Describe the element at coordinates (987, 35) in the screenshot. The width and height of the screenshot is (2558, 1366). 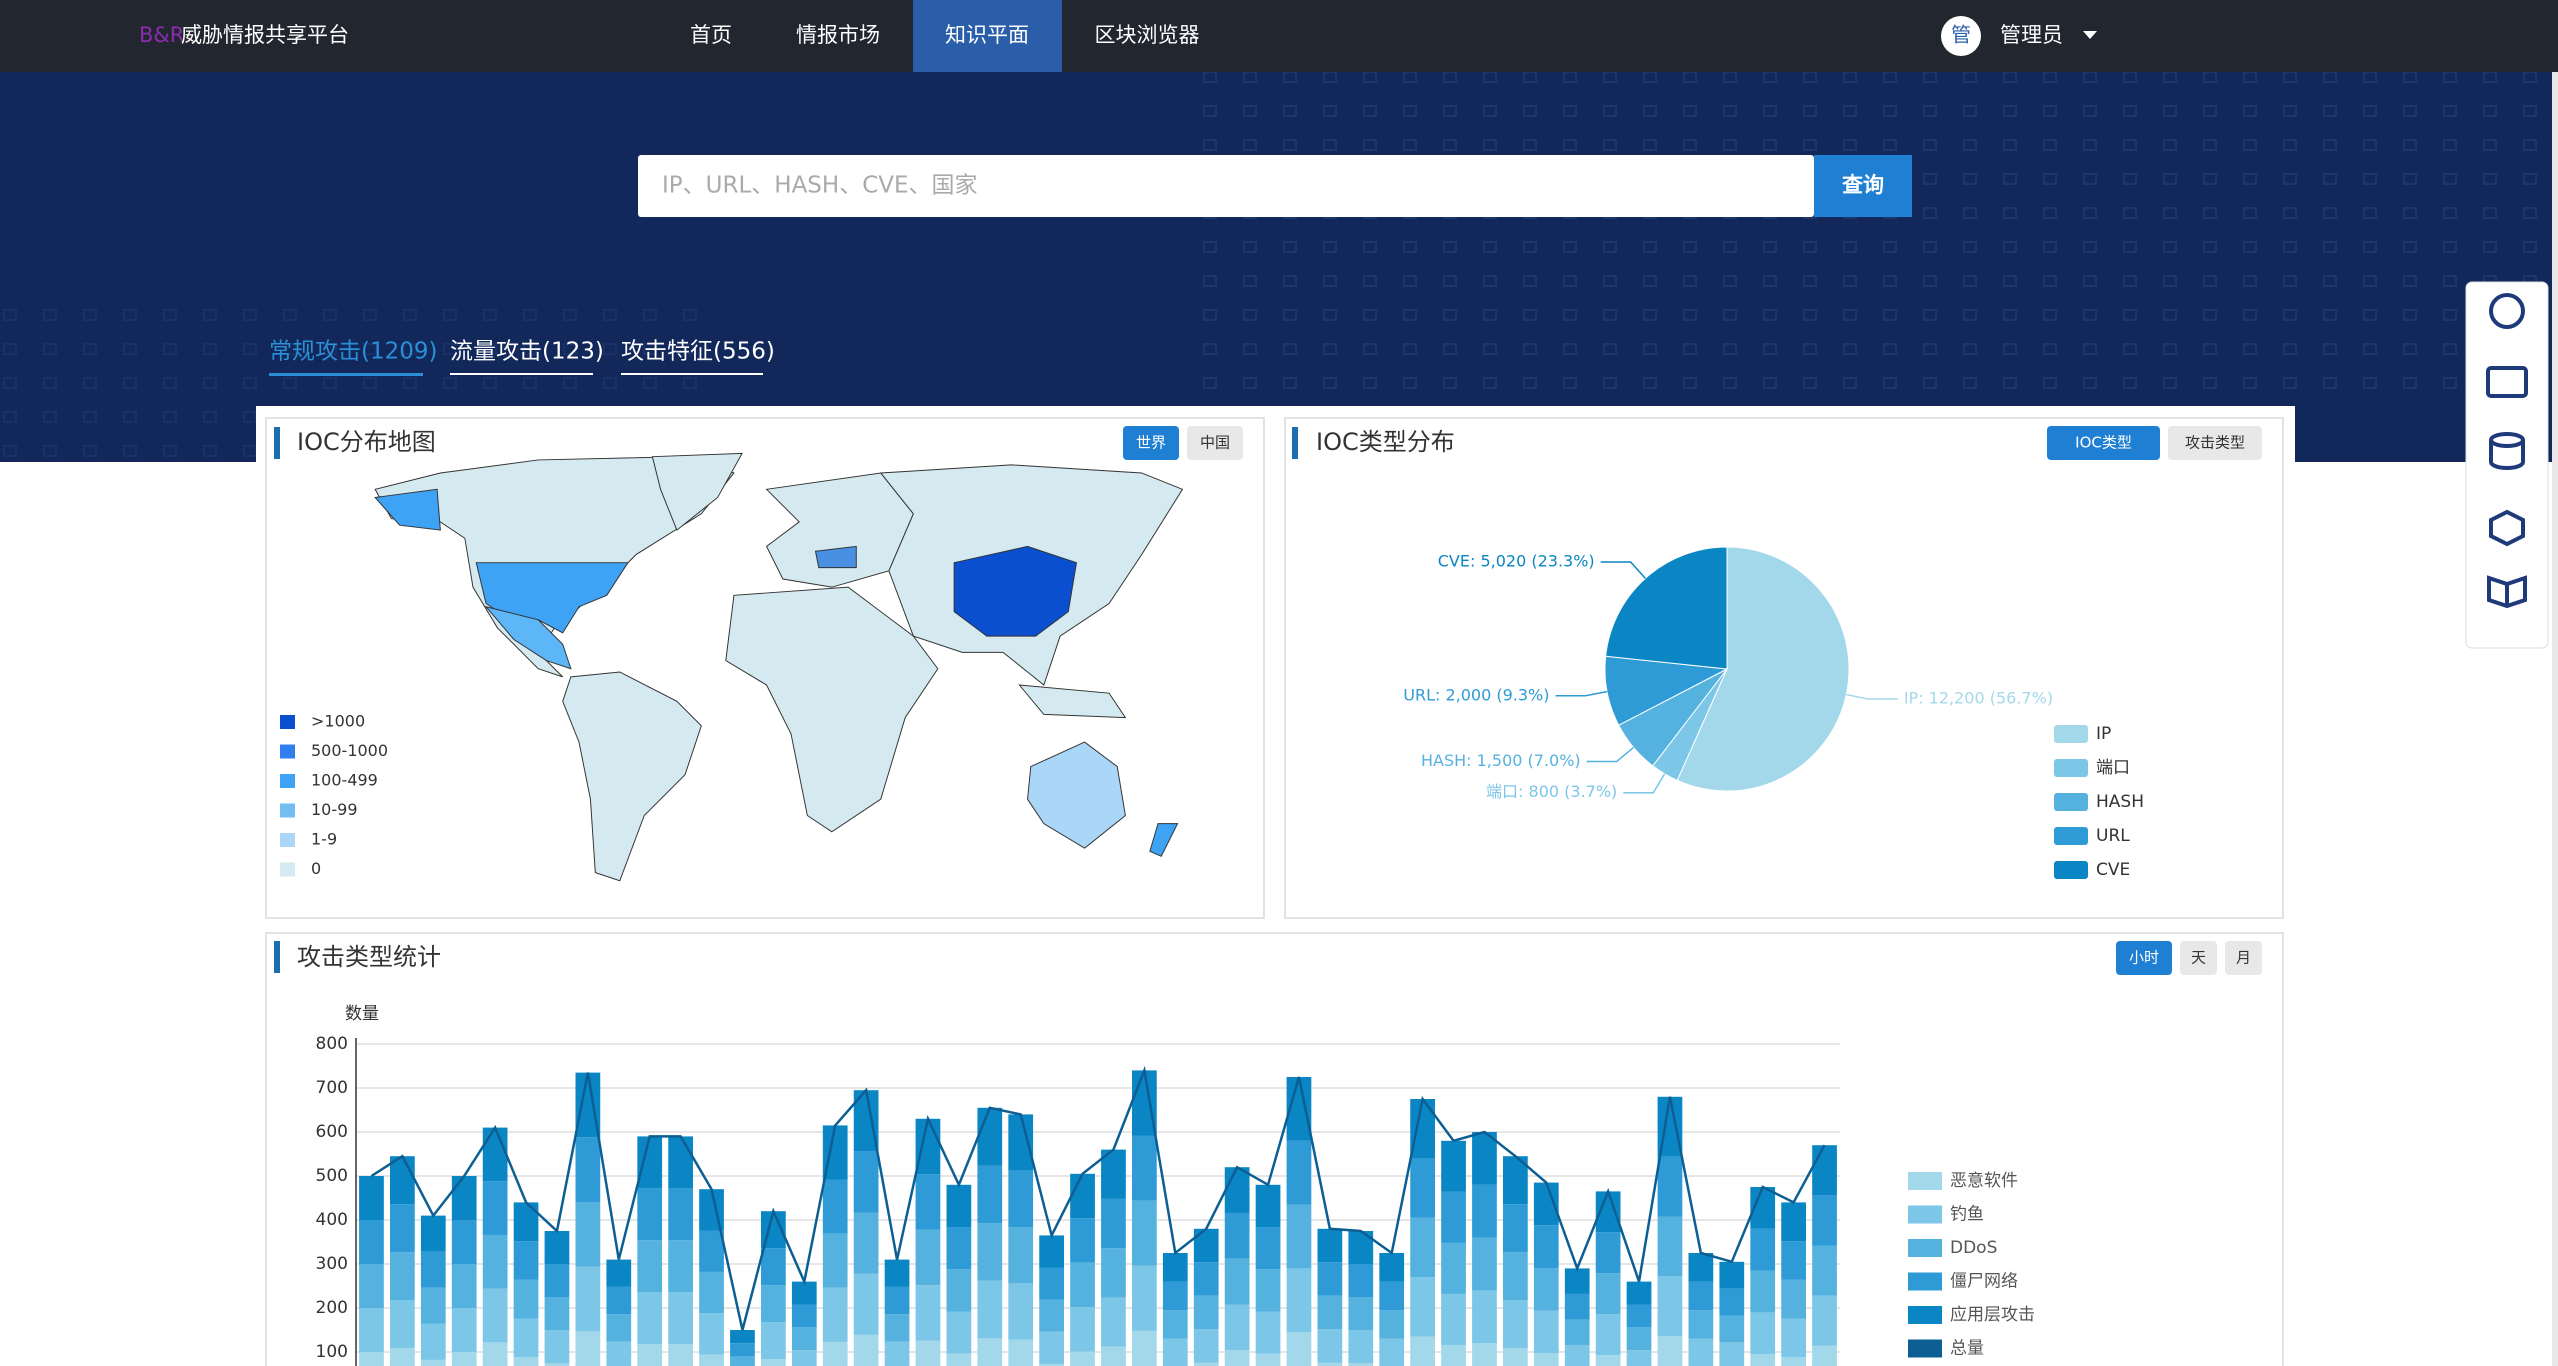
I see `nav-item: 知识平面` at that location.